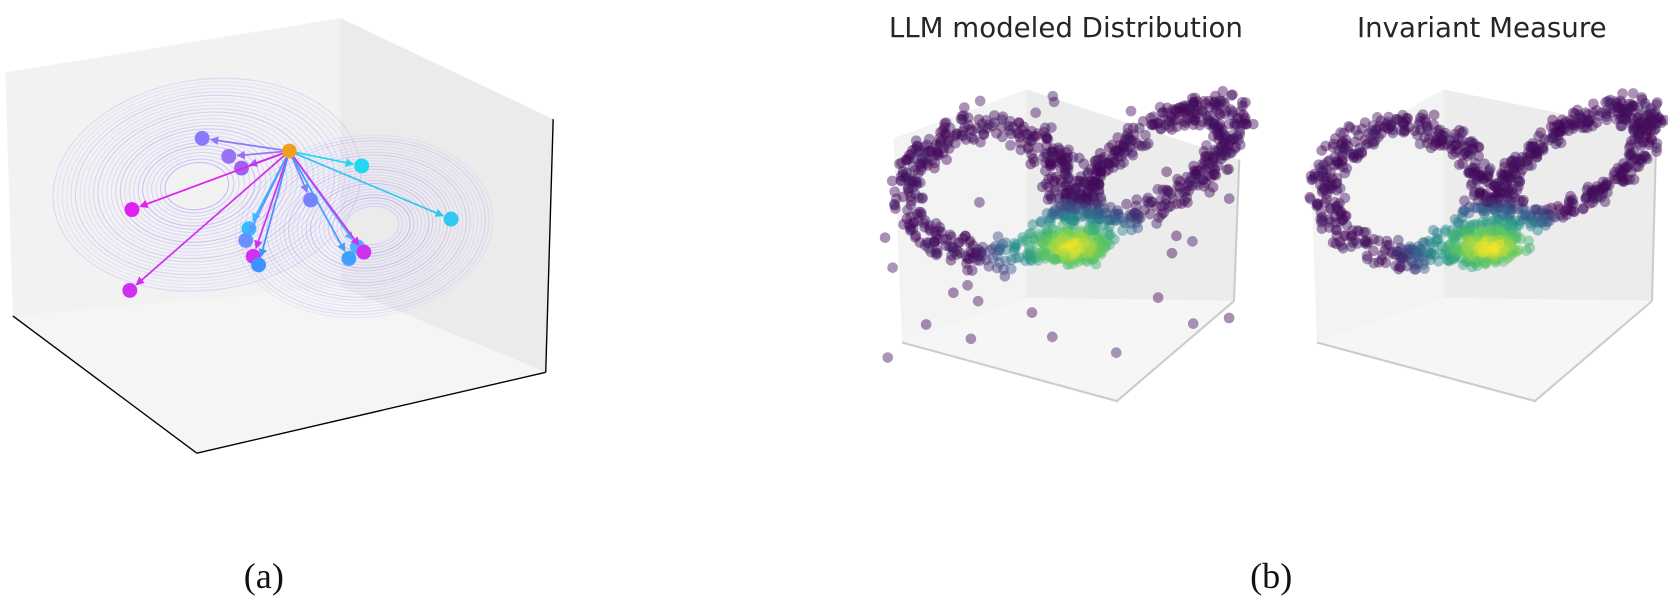 The image size is (1668, 601). Describe the element at coordinates (1654, 217) in the screenshot. I see `axis-line` at that location.